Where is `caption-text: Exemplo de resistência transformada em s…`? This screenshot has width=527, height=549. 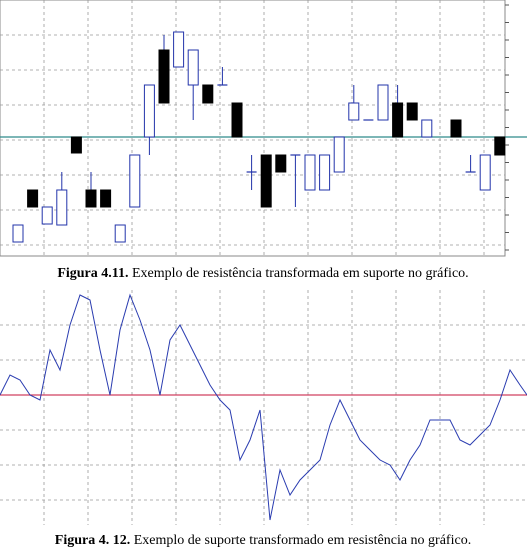 caption-text: Exemplo de resistência transformada em s… is located at coordinates (299, 273).